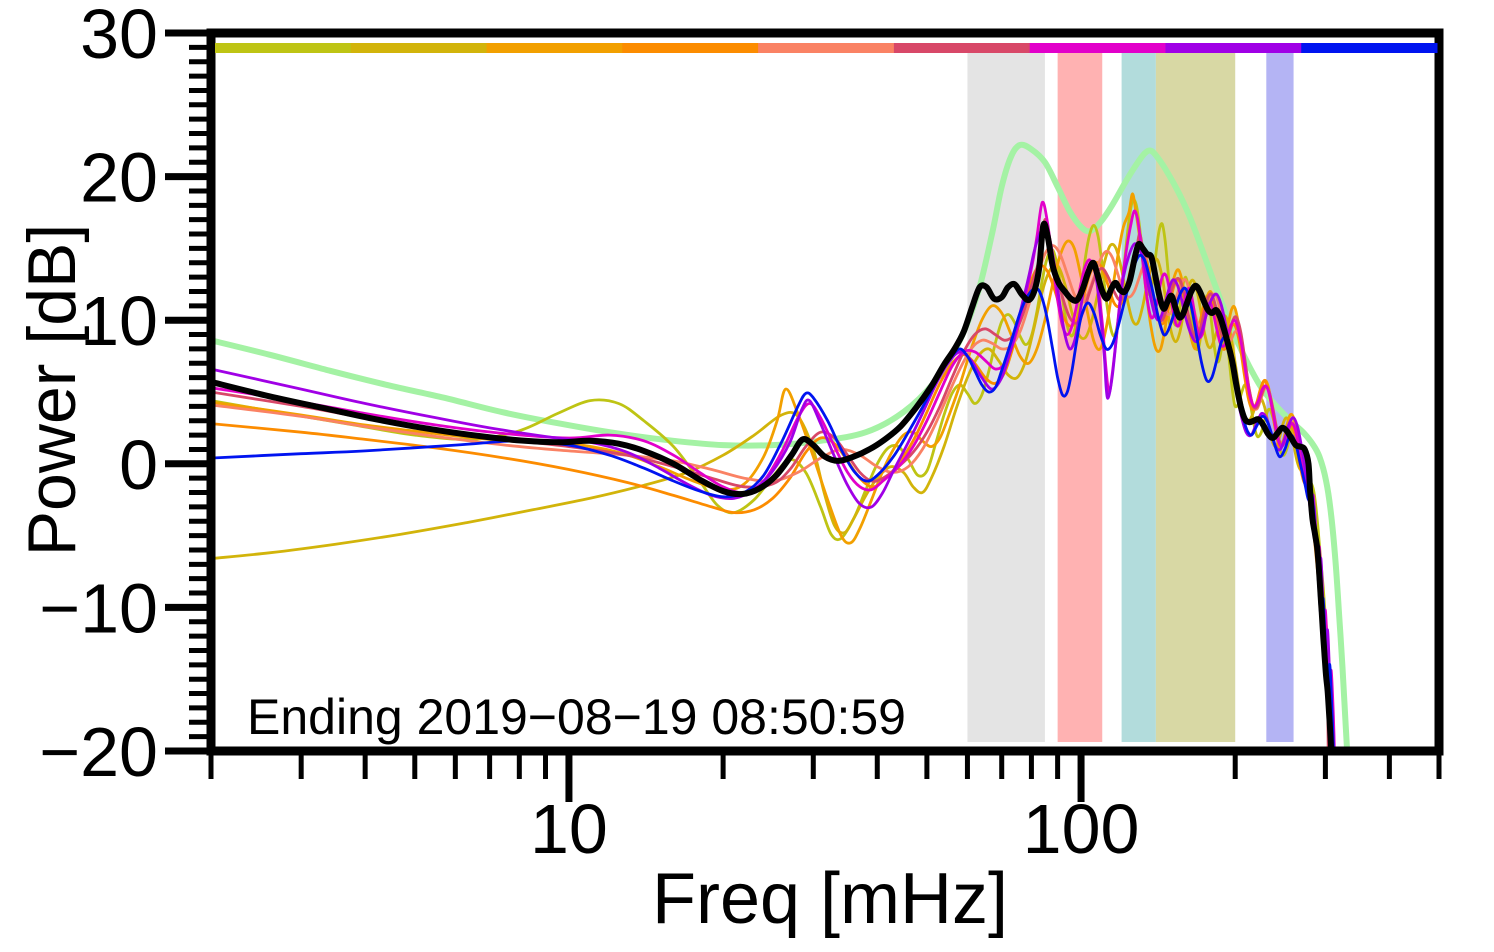 The image size is (1494, 952). Describe the element at coordinates (1138, 397) in the screenshot. I see `band-teal` at that location.